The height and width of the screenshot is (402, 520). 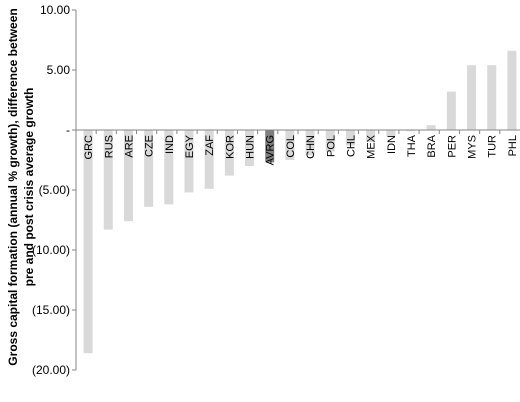 What do you see at coordinates (392, 144) in the screenshot?
I see `x-tick-label-idn: IDN` at bounding box center [392, 144].